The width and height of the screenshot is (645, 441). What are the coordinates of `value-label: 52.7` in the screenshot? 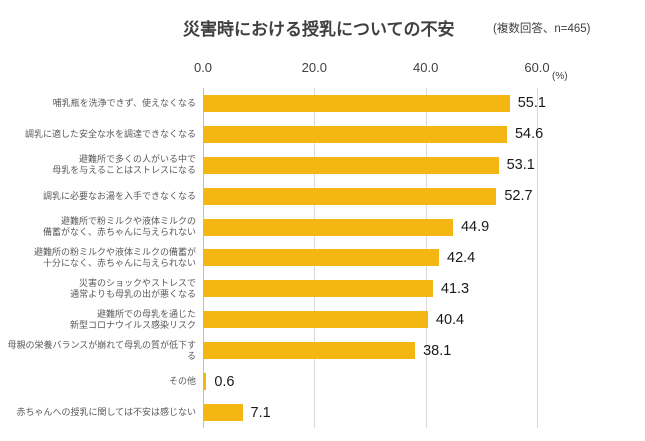 It's located at (518, 196).